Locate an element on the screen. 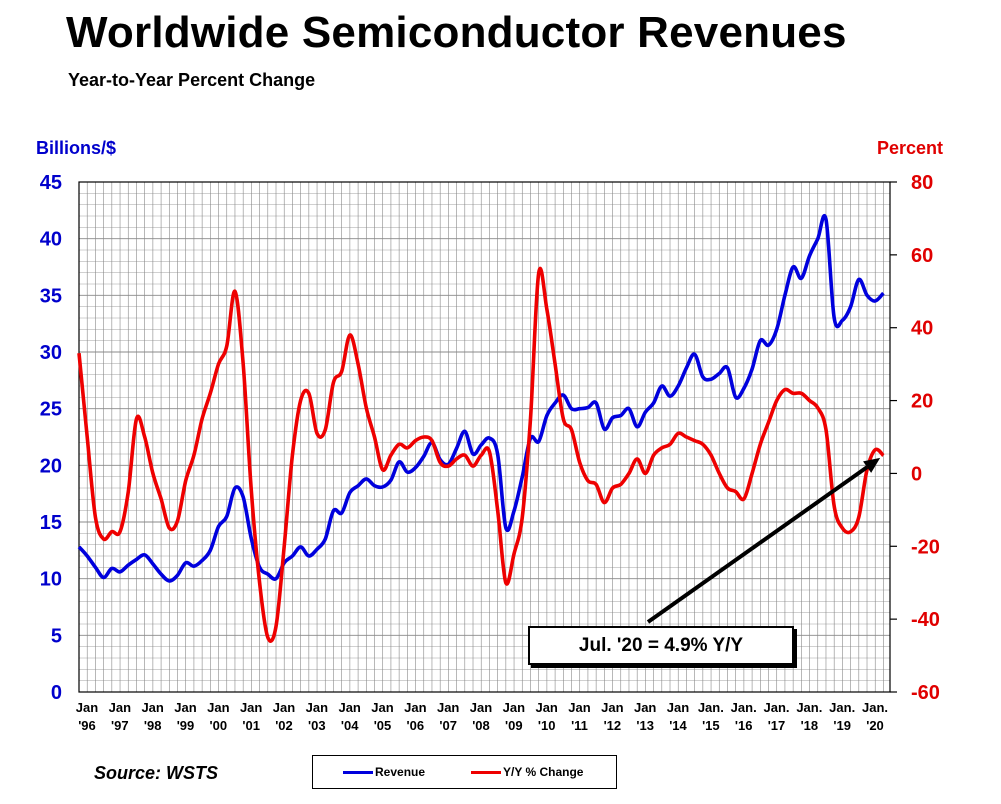 The width and height of the screenshot is (1001, 804). x-tick-label: Jan '08 is located at coordinates (481, 716).